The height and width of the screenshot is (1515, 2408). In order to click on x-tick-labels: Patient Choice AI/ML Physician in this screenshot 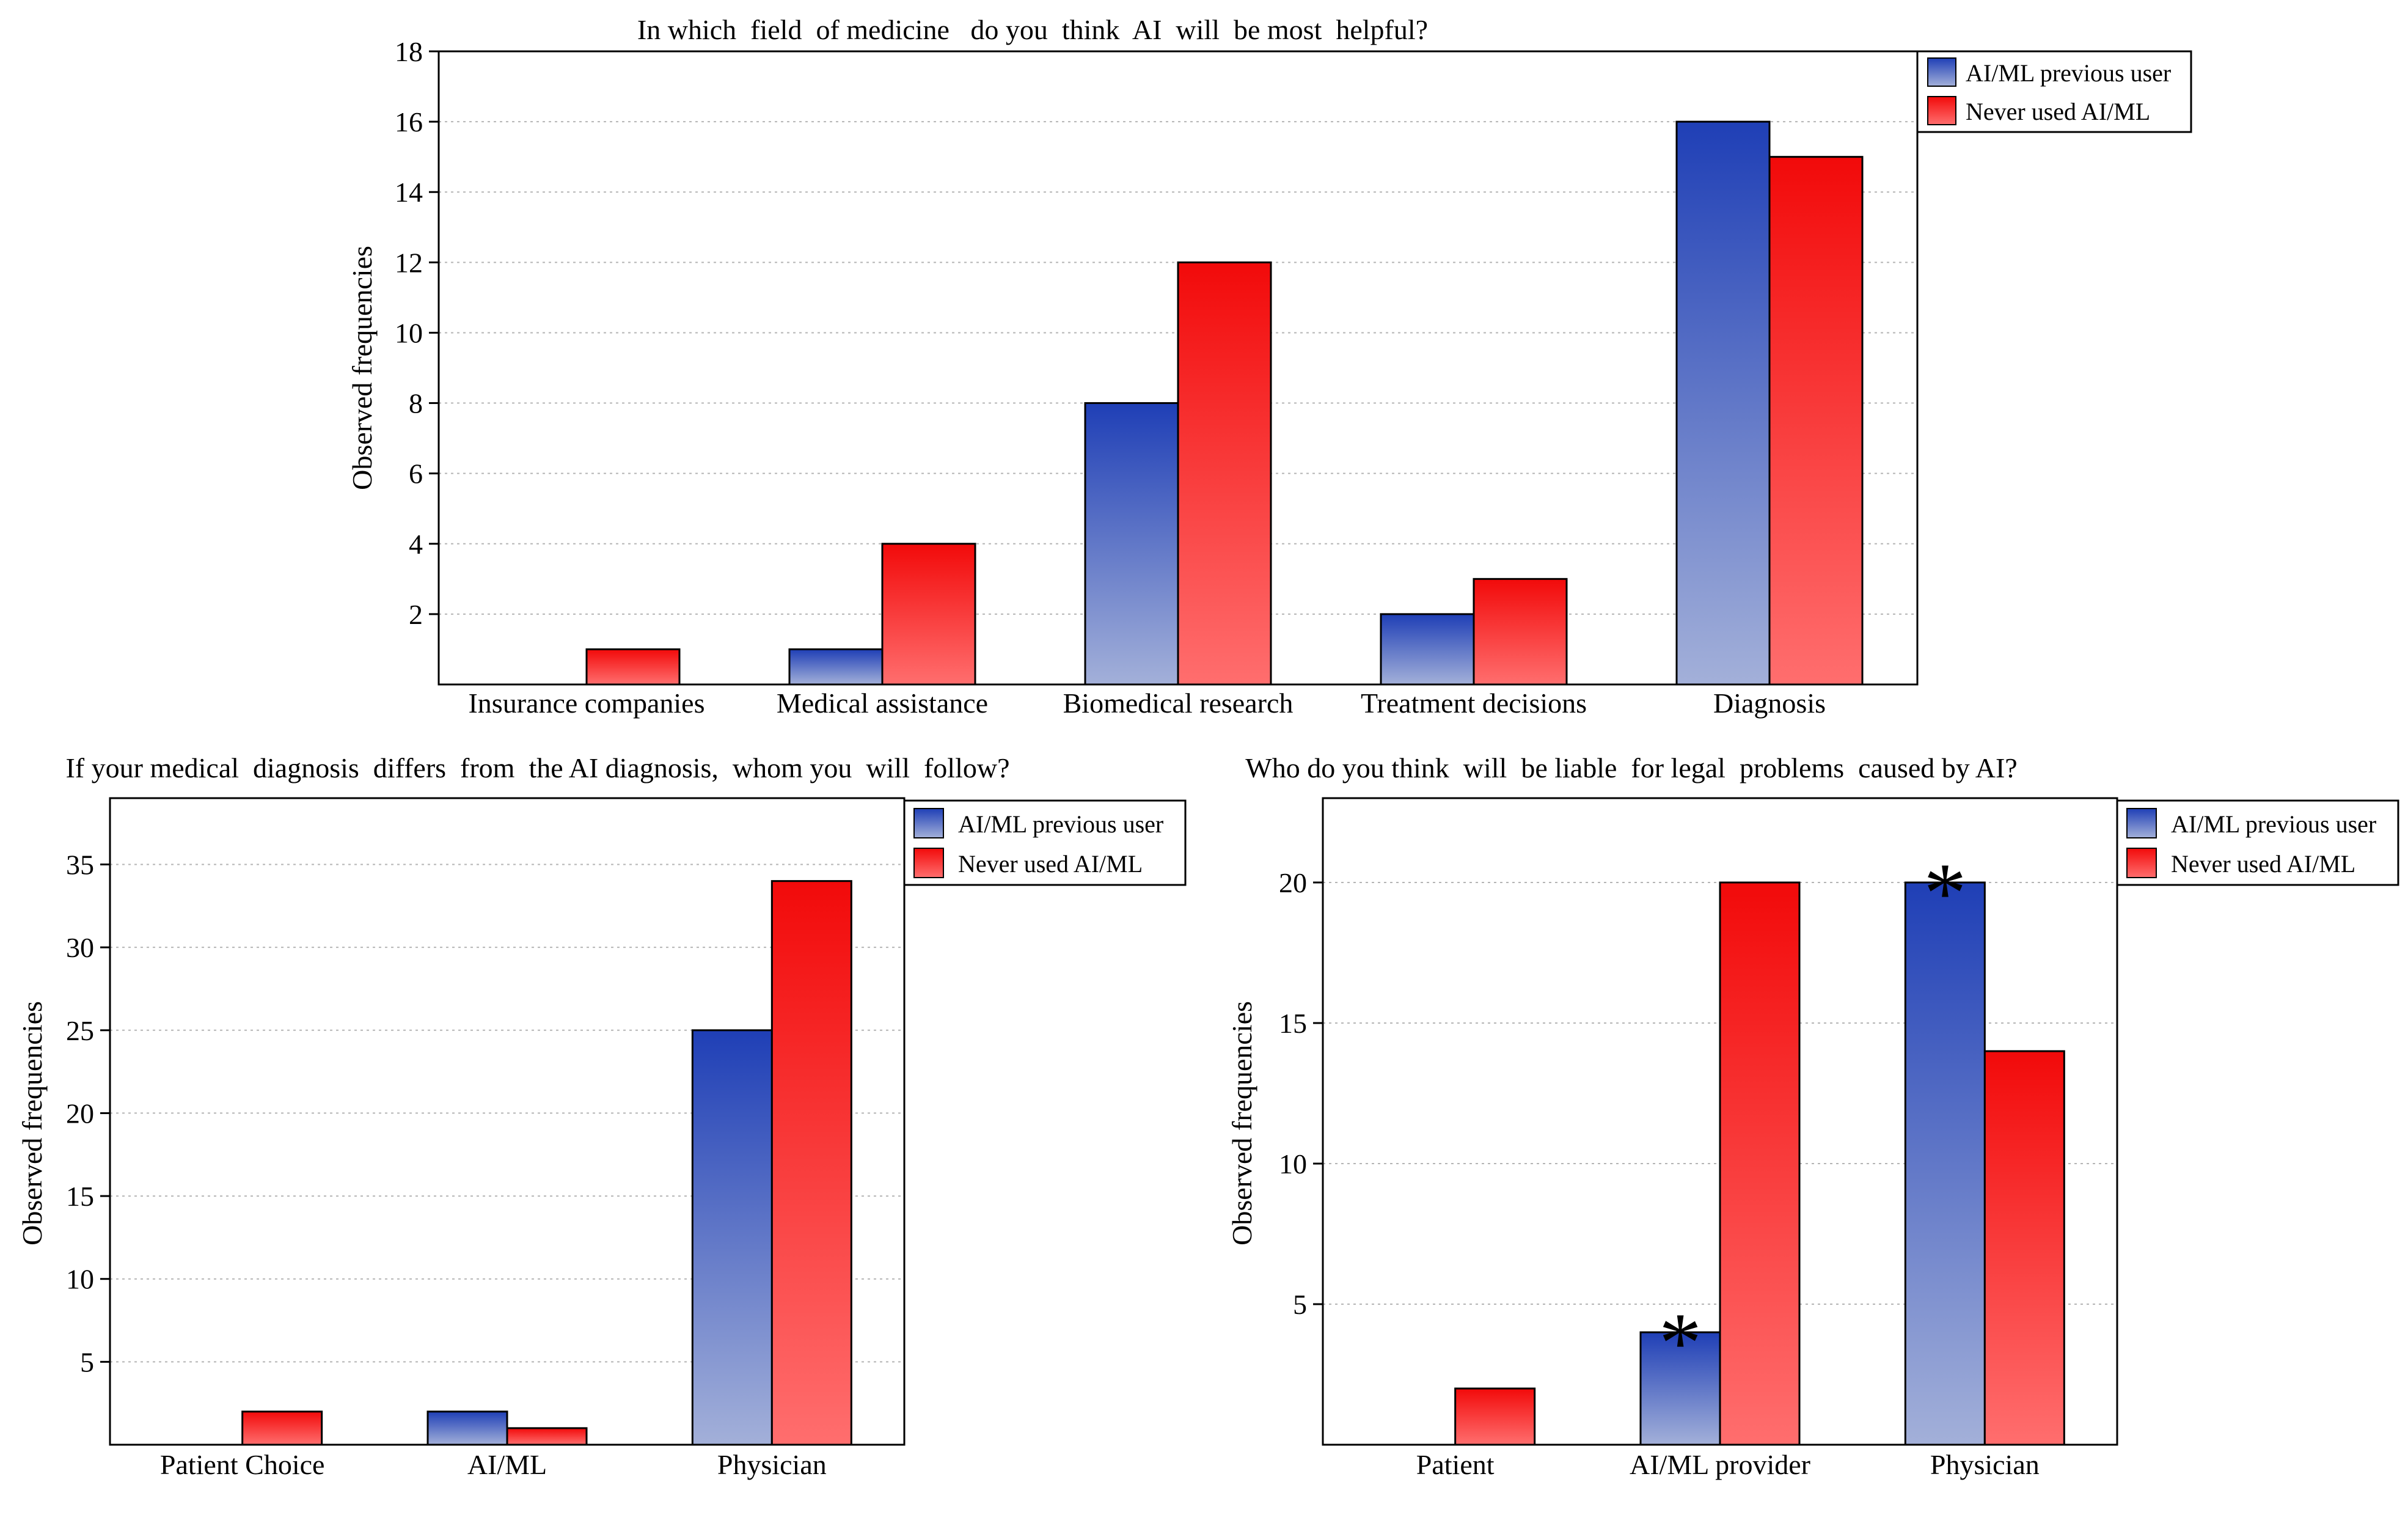, I will do `click(493, 1464)`.